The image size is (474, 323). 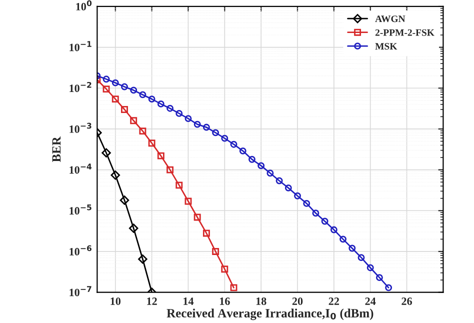 I want to click on legend-label: 2-PPM-2-FSK, so click(x=404, y=32).